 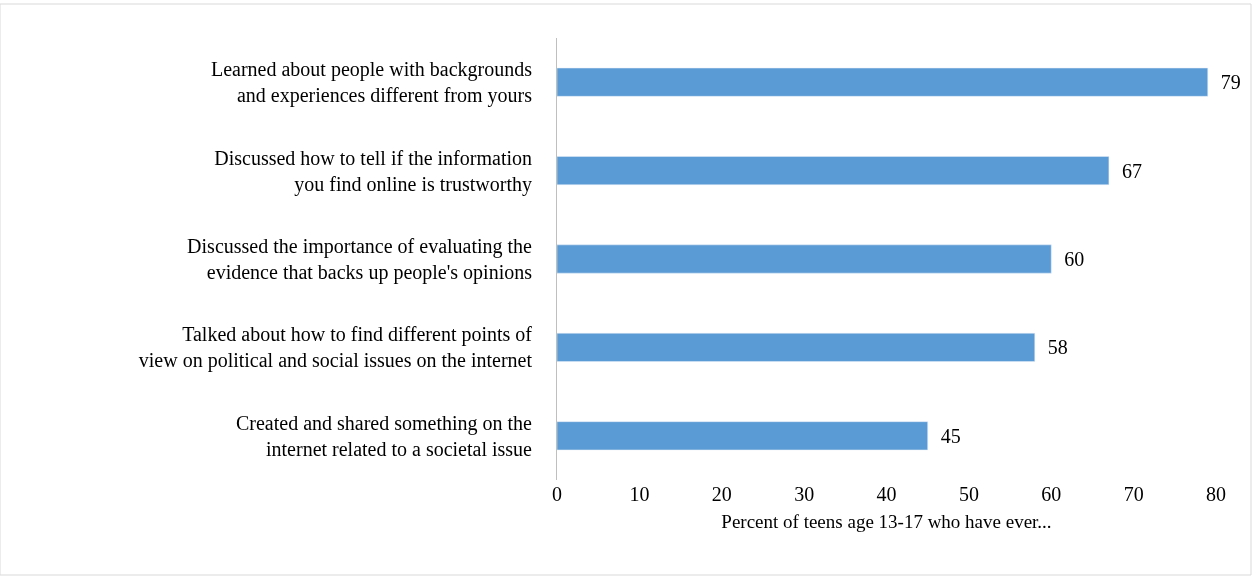 What do you see at coordinates (1069, 259) in the screenshot?
I see `data-label: 60` at bounding box center [1069, 259].